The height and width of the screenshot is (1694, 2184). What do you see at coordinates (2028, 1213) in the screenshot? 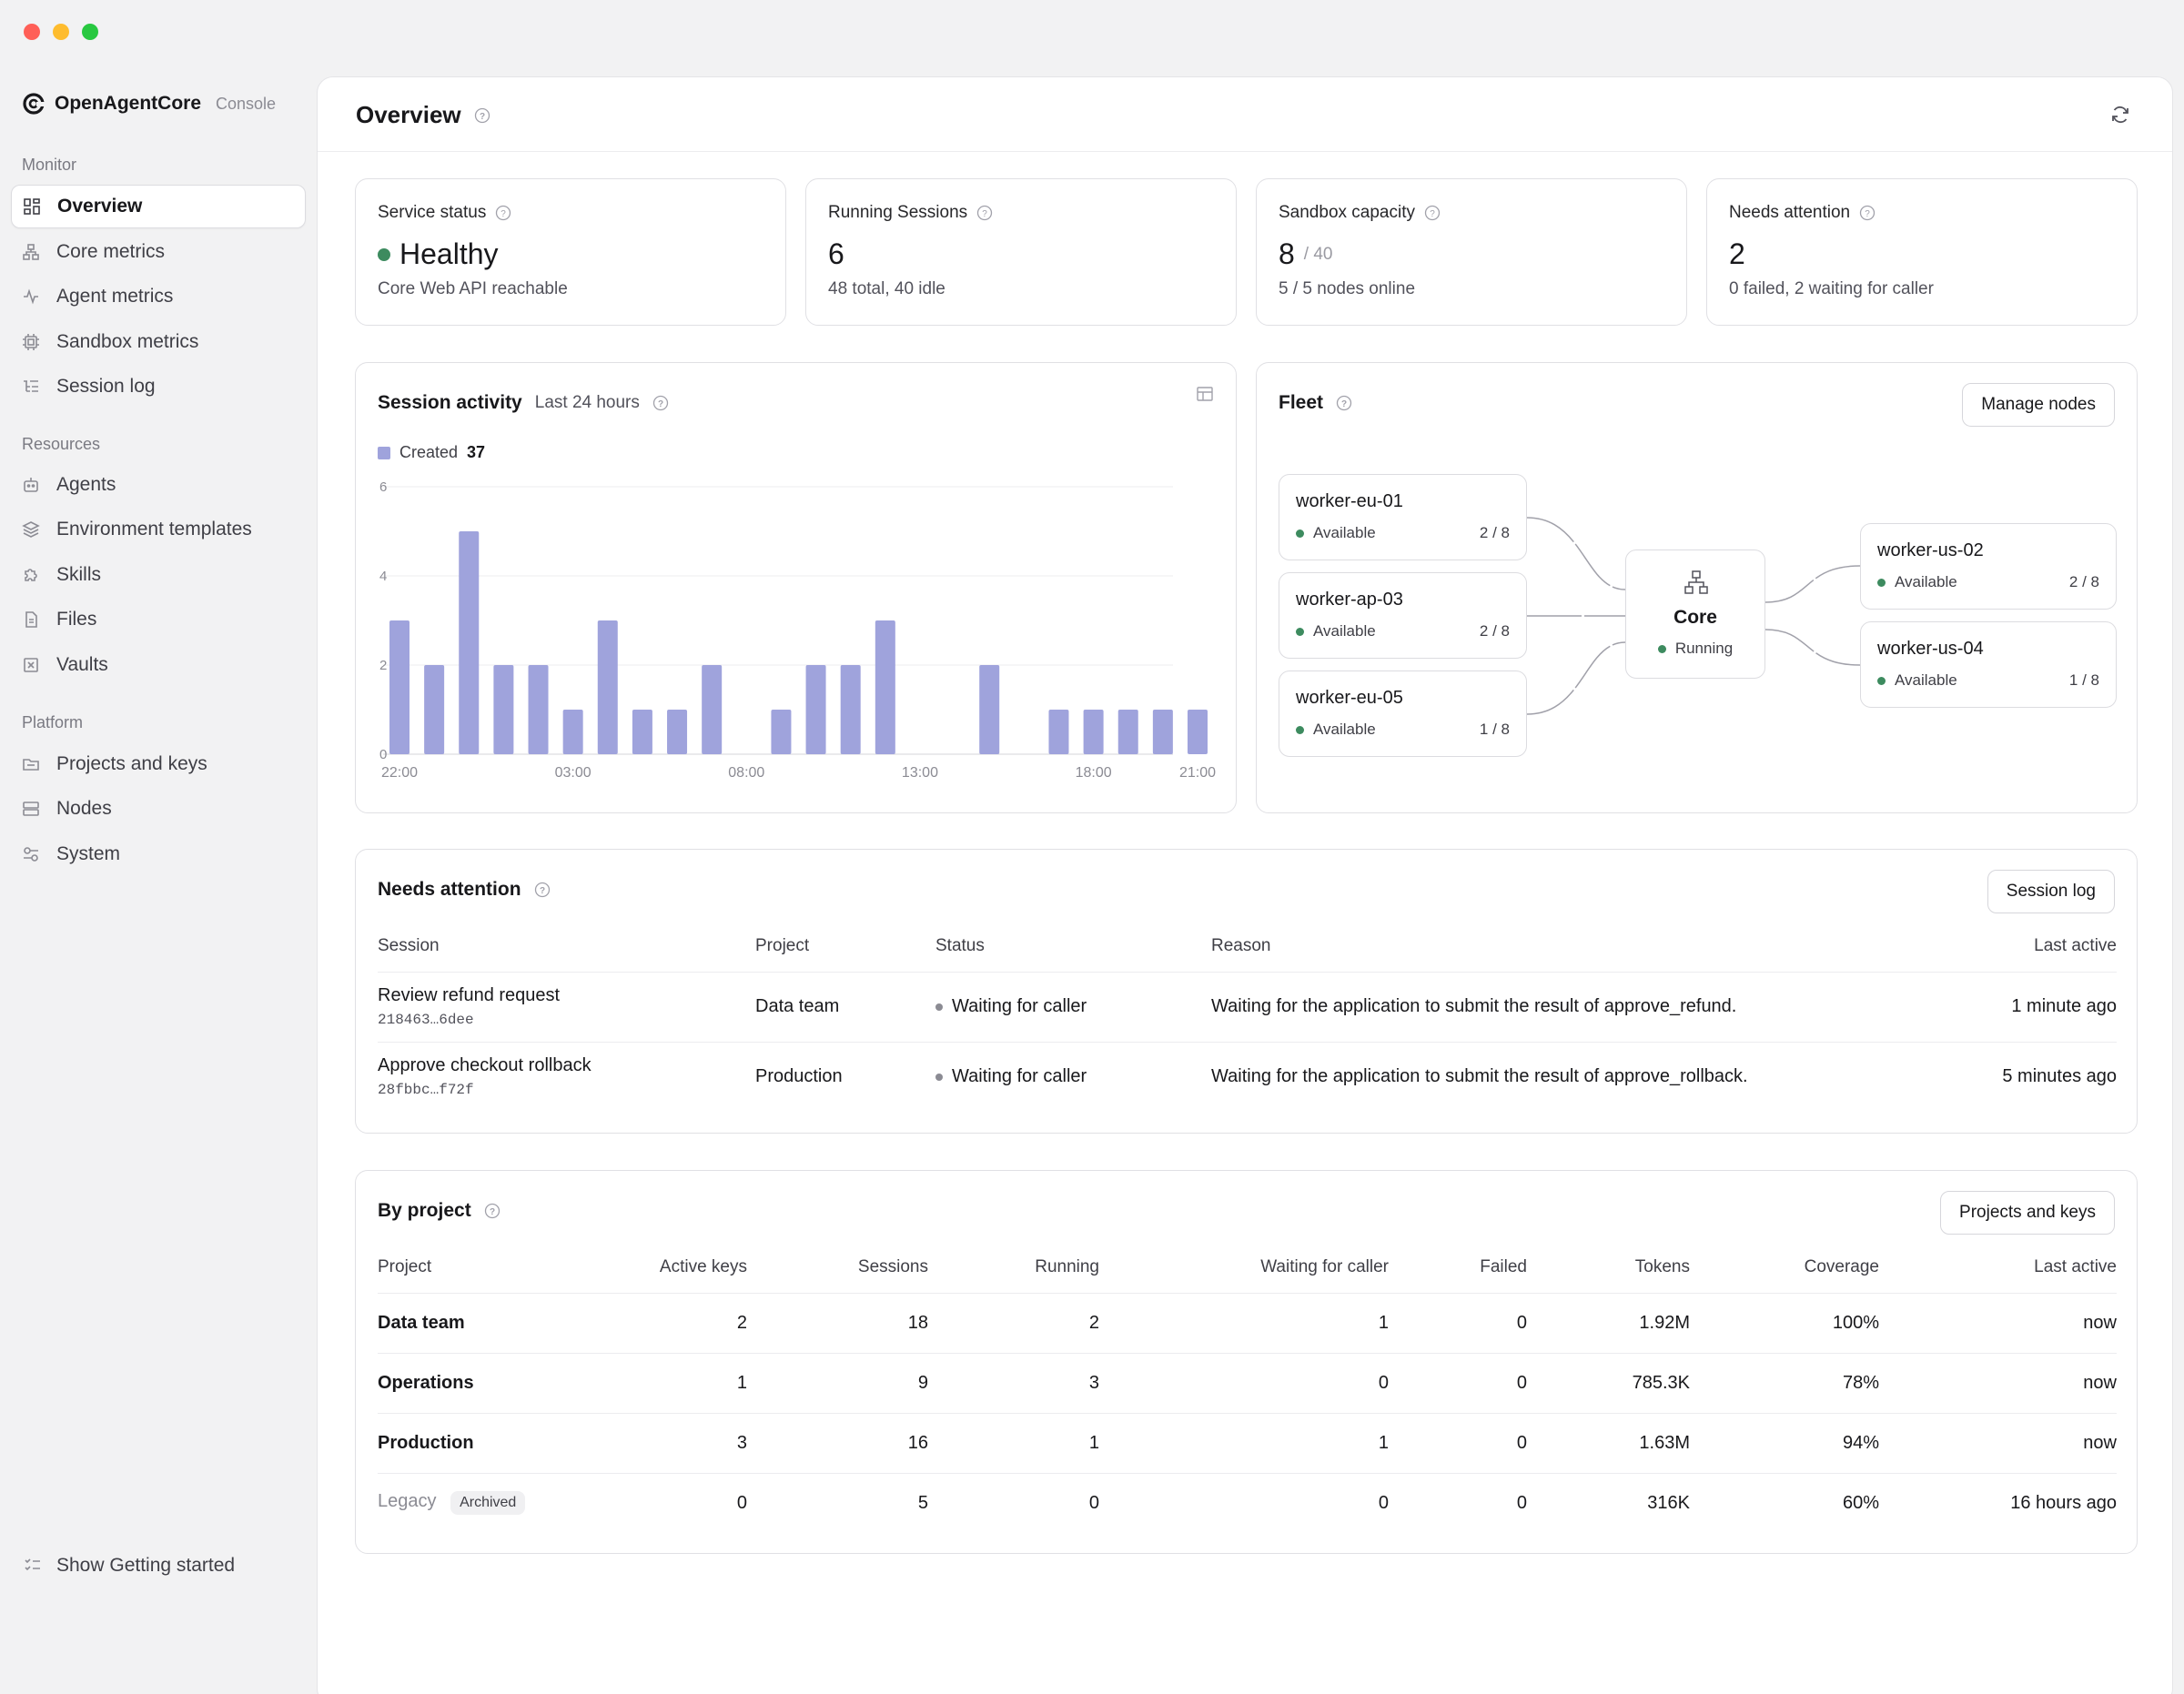
I see `projects-and-keys-button: Projects and keys` at bounding box center [2028, 1213].